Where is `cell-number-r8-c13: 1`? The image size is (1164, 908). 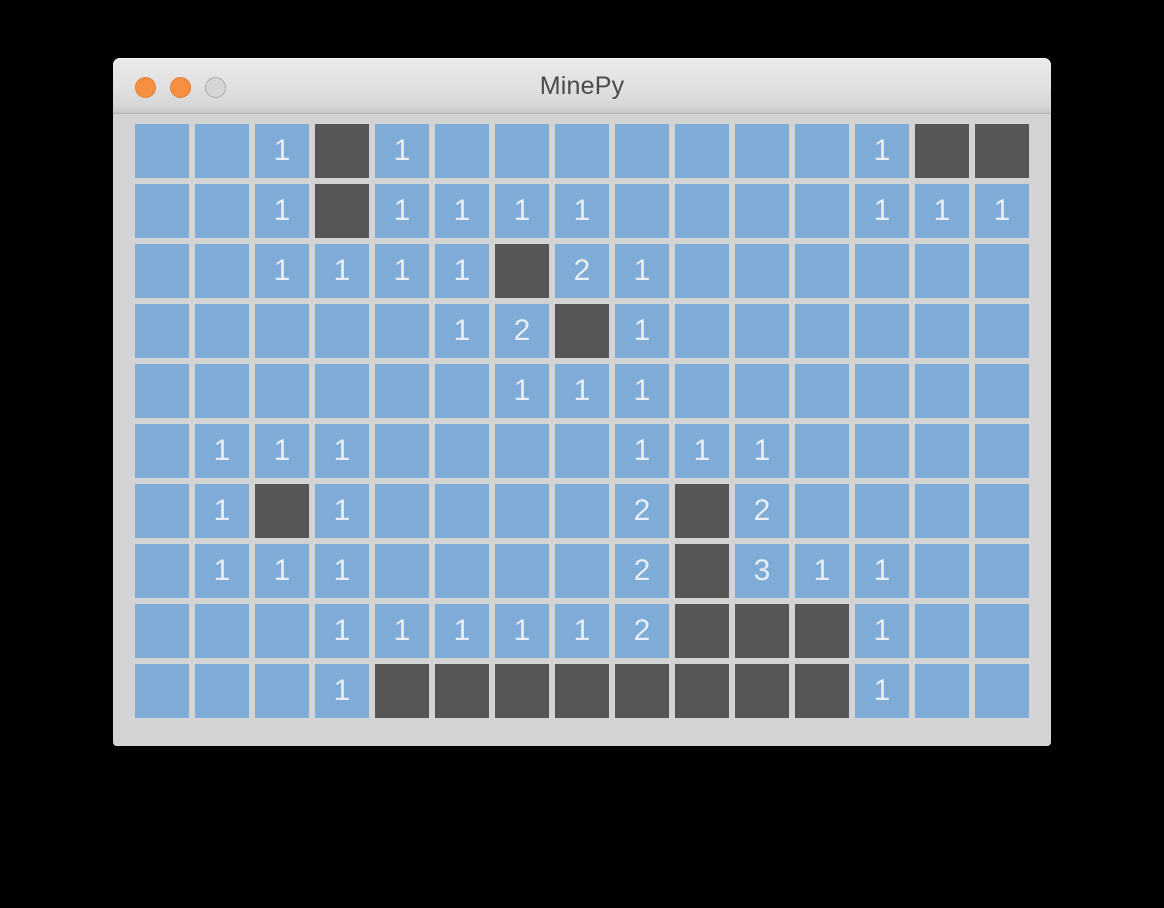 cell-number-r8-c13: 1 is located at coordinates (882, 571).